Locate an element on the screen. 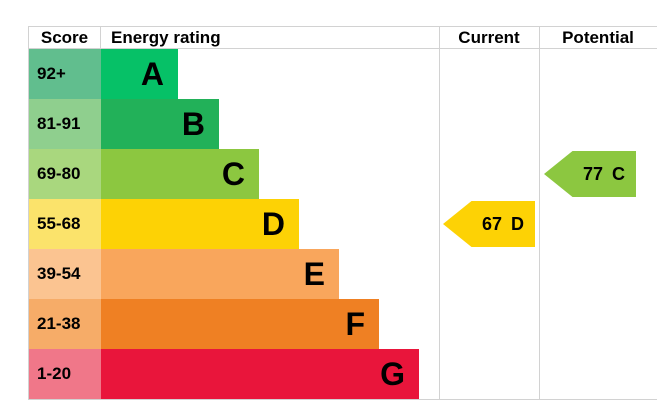  band-row: 1-20 G is located at coordinates (343, 374).